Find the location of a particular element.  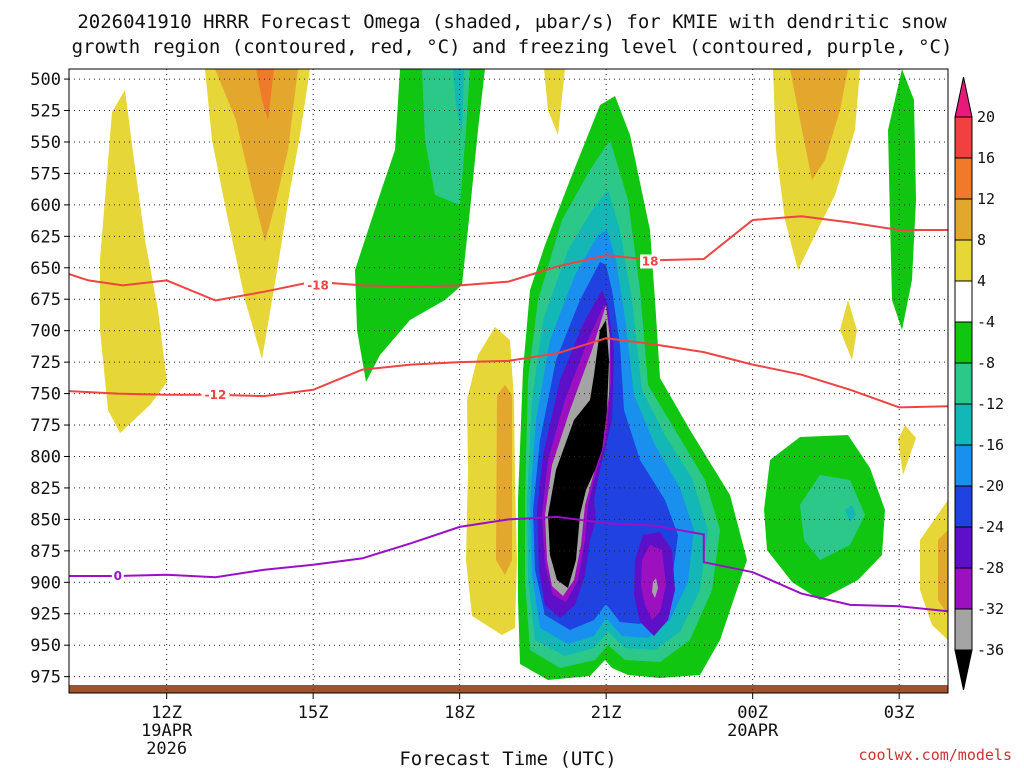

colorbar-tick-label: -32 is located at coordinates (990, 609).